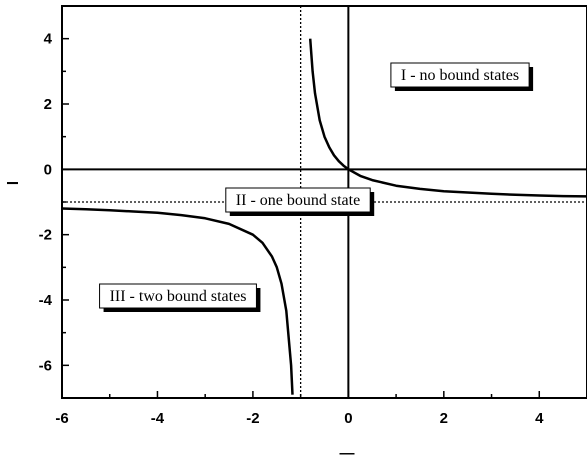  I want to click on y-tick-label: -4, so click(46, 300).